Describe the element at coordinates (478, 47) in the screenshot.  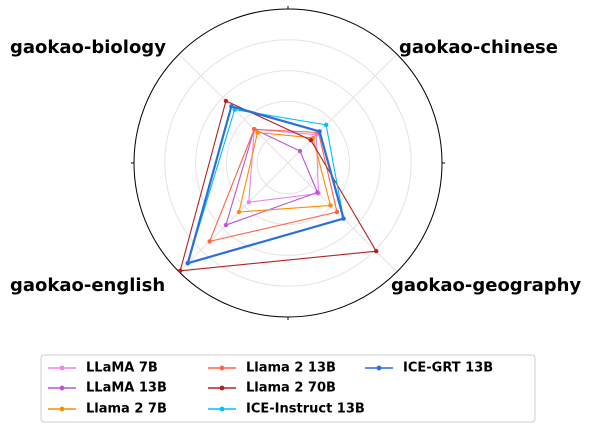
I see `axis-label-gaokao-chinese: gaokao-chinese` at that location.